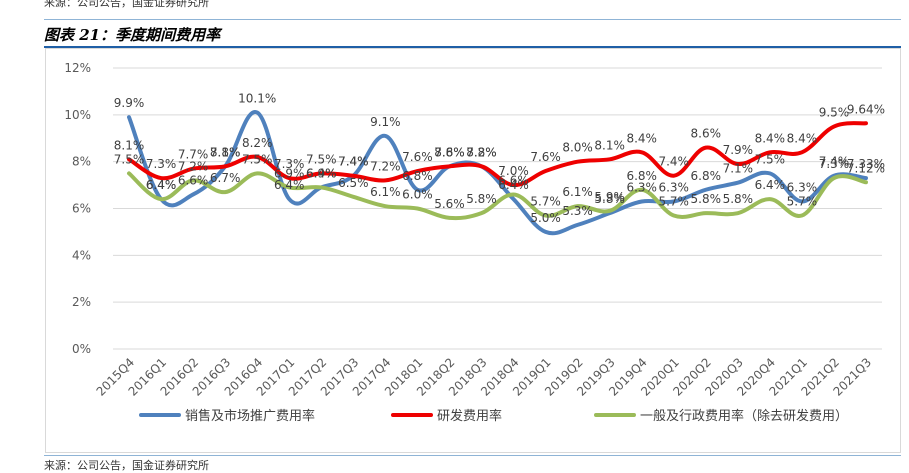 Image resolution: width=909 pixels, height=473 pixels. What do you see at coordinates (469, 416) in the screenshot?
I see `legend-label-rd: 研发费用率` at bounding box center [469, 416].